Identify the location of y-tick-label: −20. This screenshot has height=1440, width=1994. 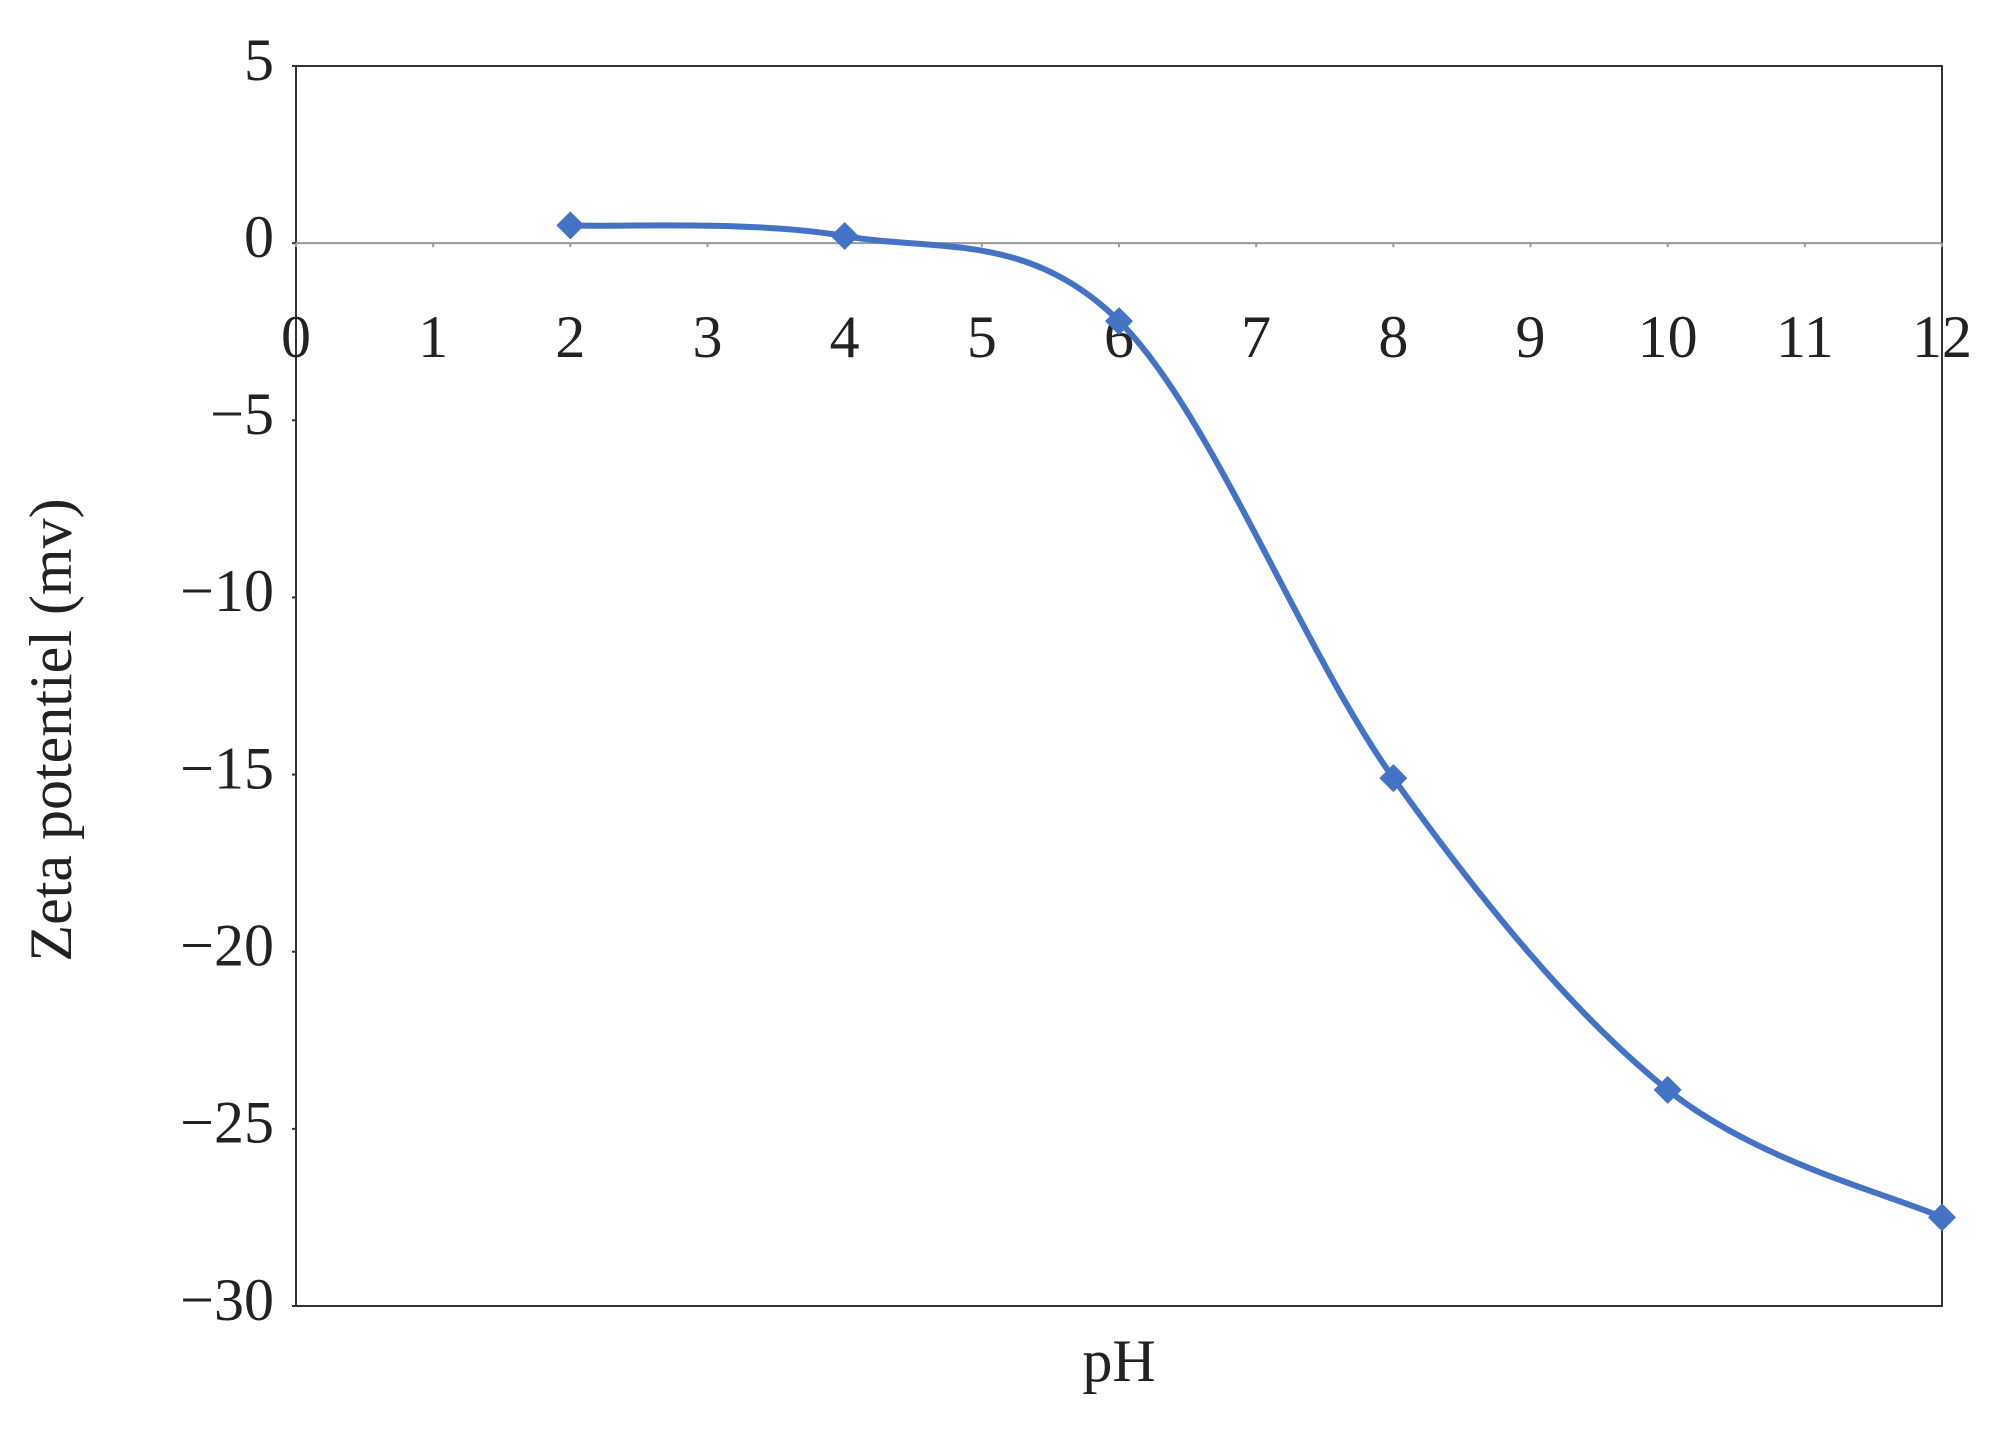
(227, 945).